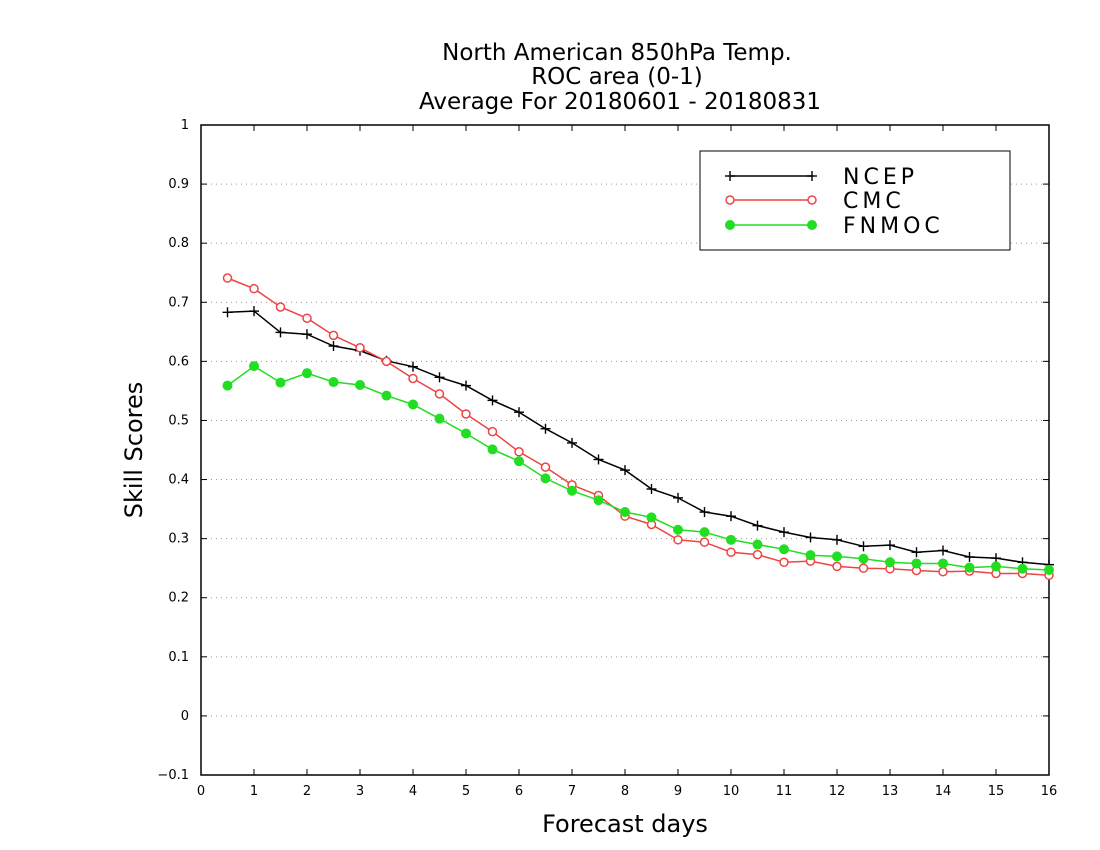 The height and width of the screenshot is (850, 1100). What do you see at coordinates (678, 791) in the screenshot?
I see `x-tick-label: 9` at bounding box center [678, 791].